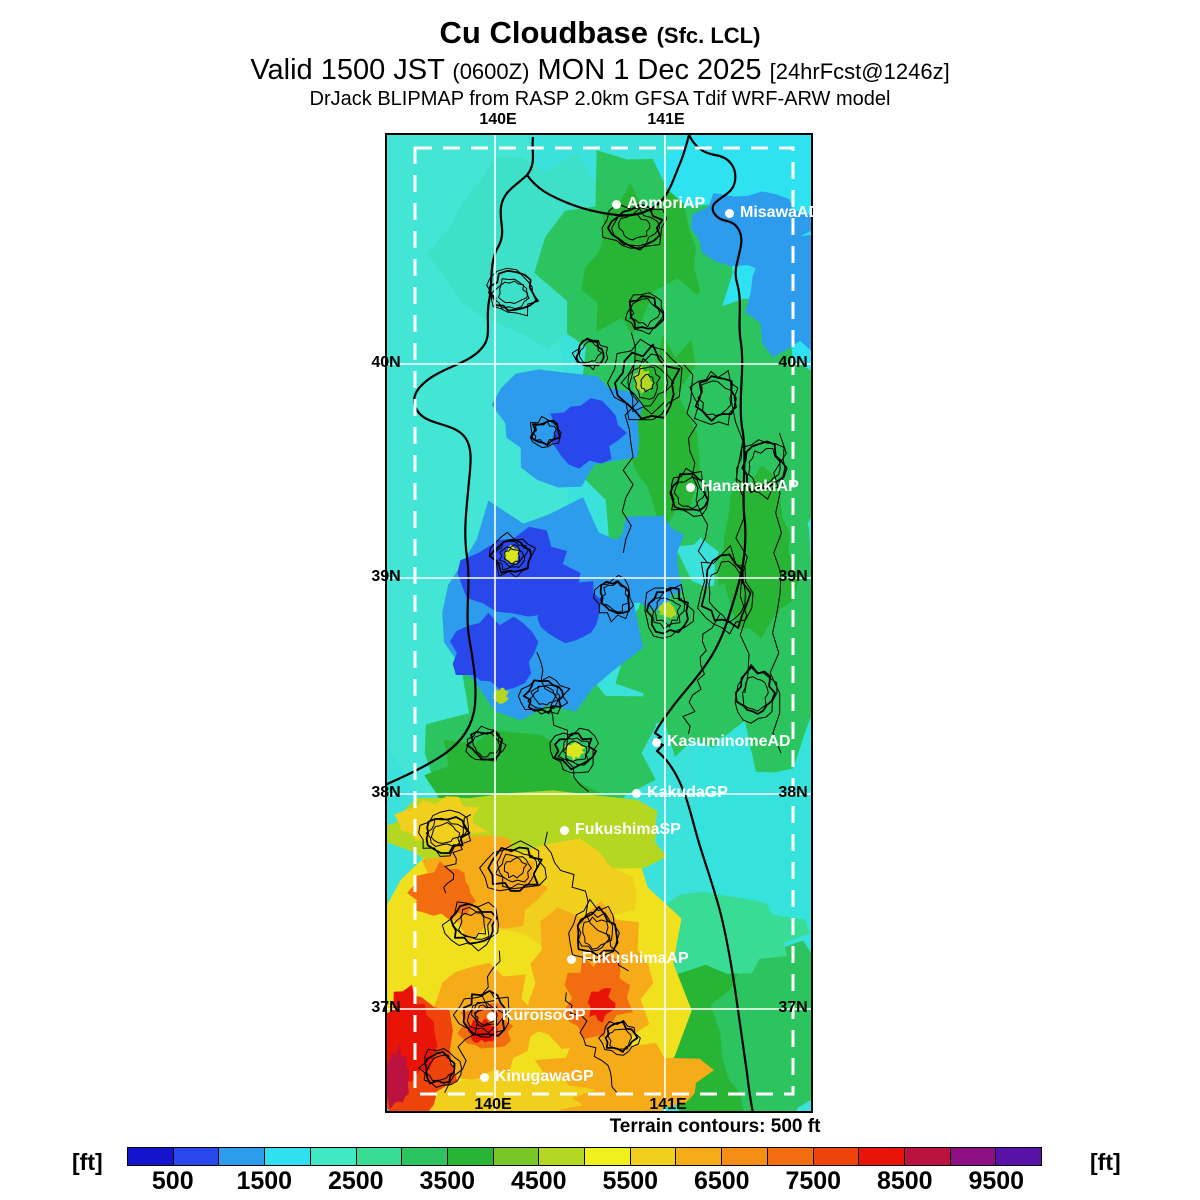 Image resolution: width=1200 pixels, height=1200 pixels. Describe the element at coordinates (996, 1181) in the screenshot. I see `colorbar-tick-label: 9500` at that location.